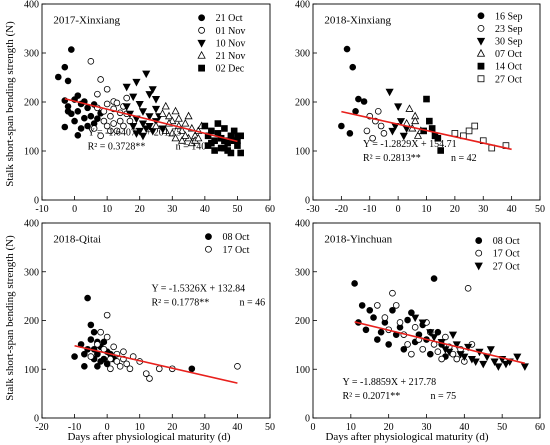 The image size is (550, 445). Describe the element at coordinates (506, 266) in the screenshot. I see `legend-label: 27 Oct` at that location.